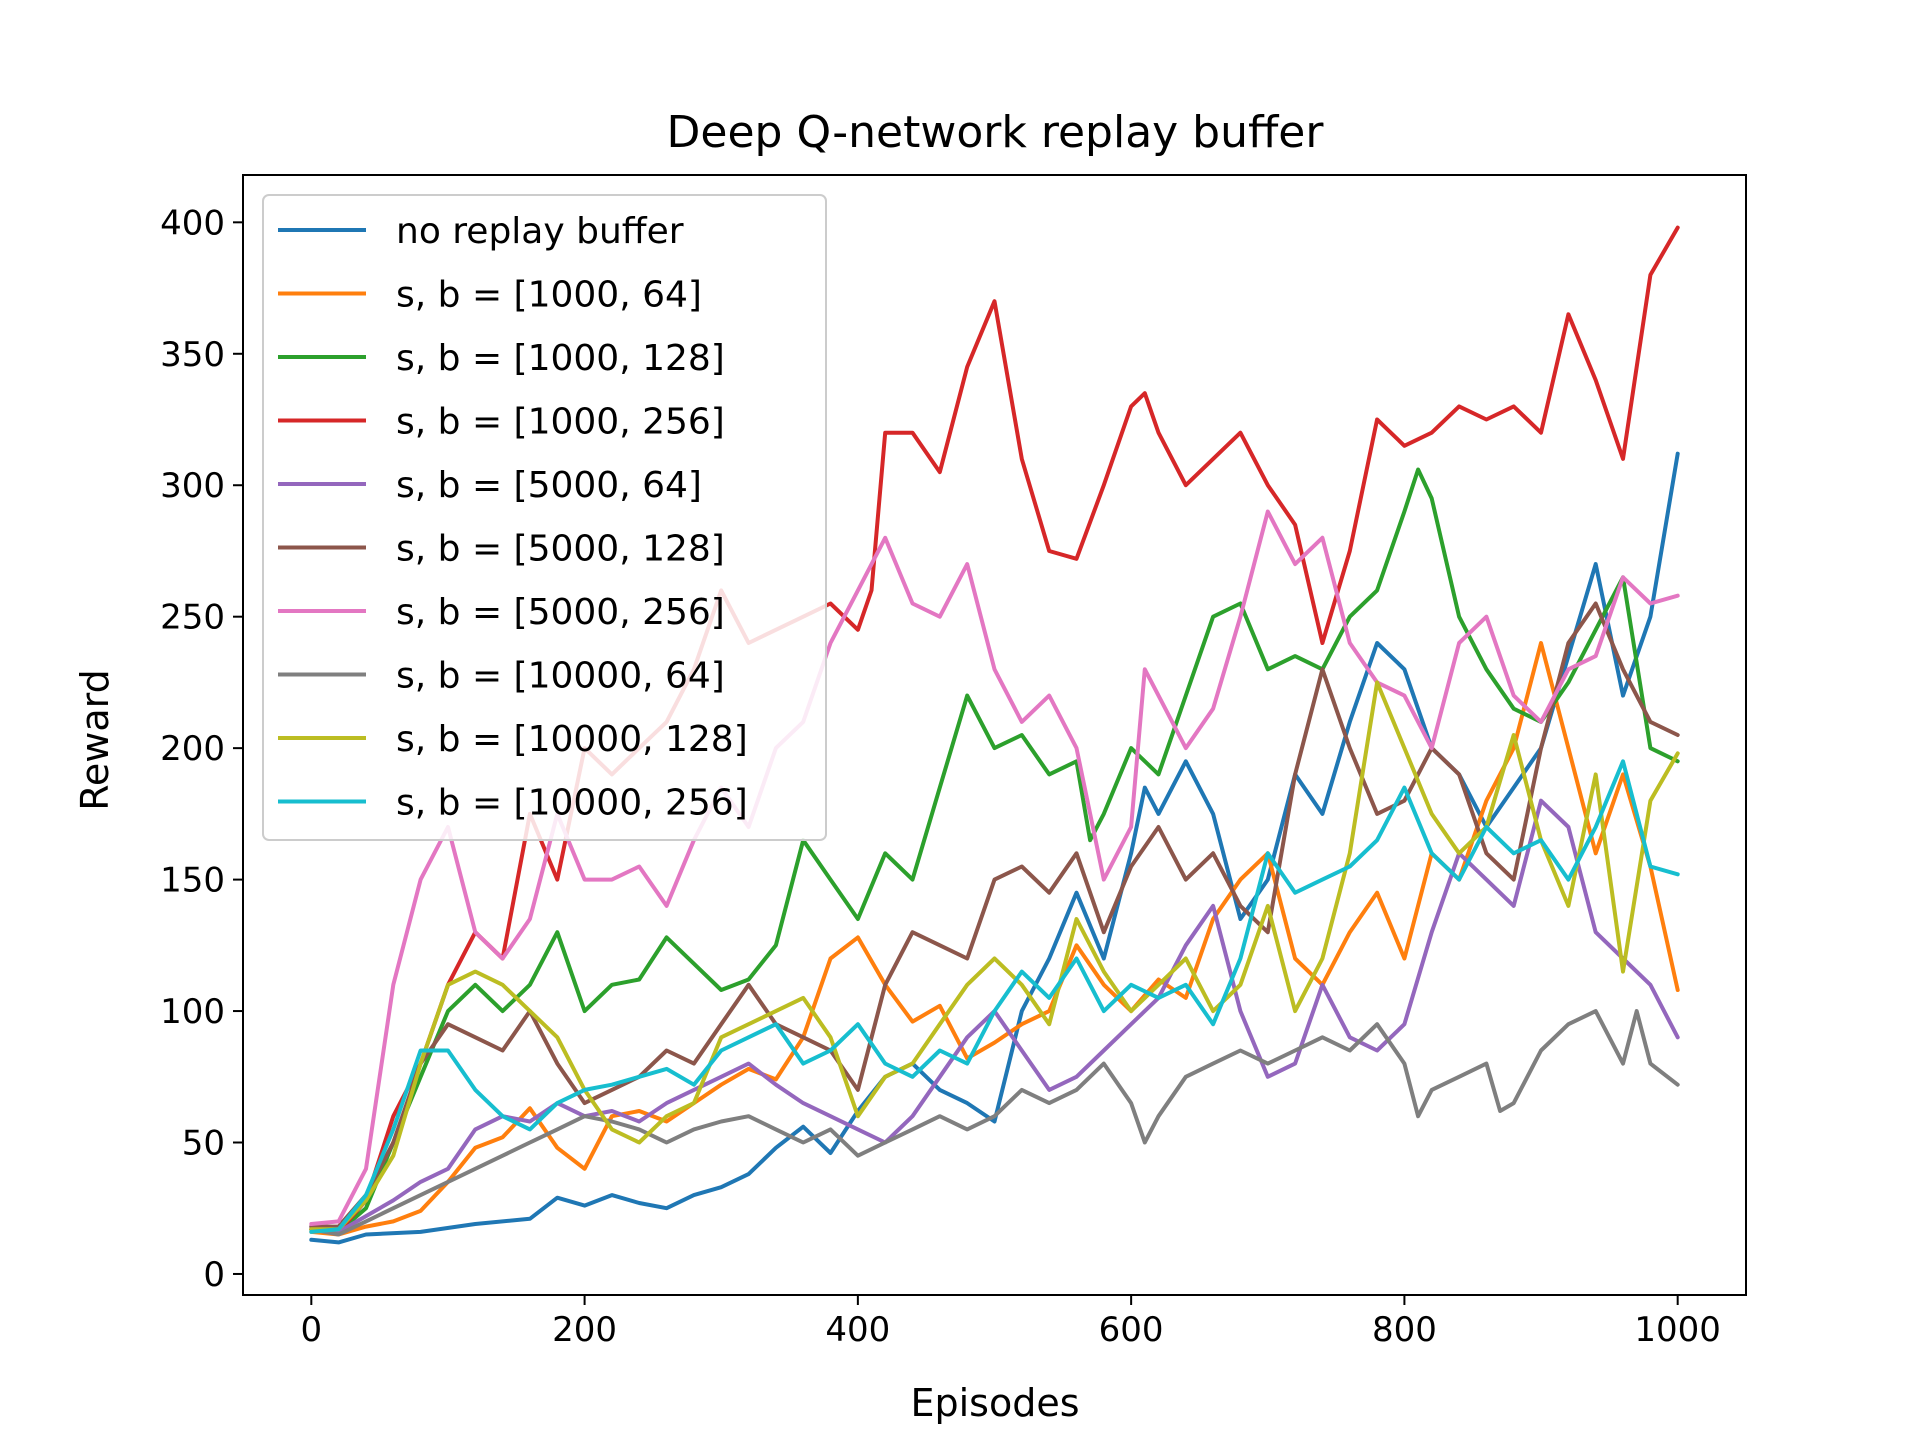 The width and height of the screenshot is (1920, 1440). I want to click on legend-entry-label: s, b = [5000, 64], so click(549, 485).